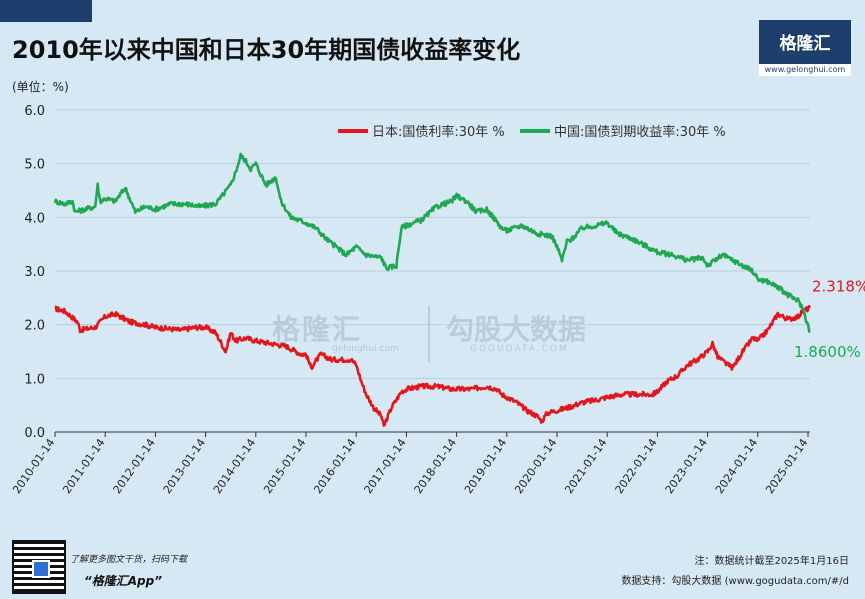 The image size is (865, 599). I want to click on x-tick-label: 2025-01-14, so click(786, 466).